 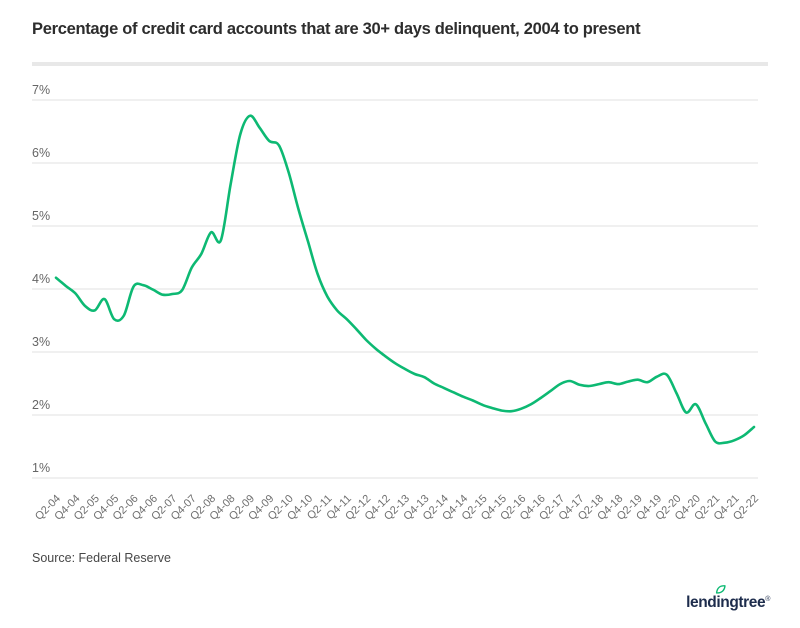 I want to click on leaf-icon, so click(x=720, y=589).